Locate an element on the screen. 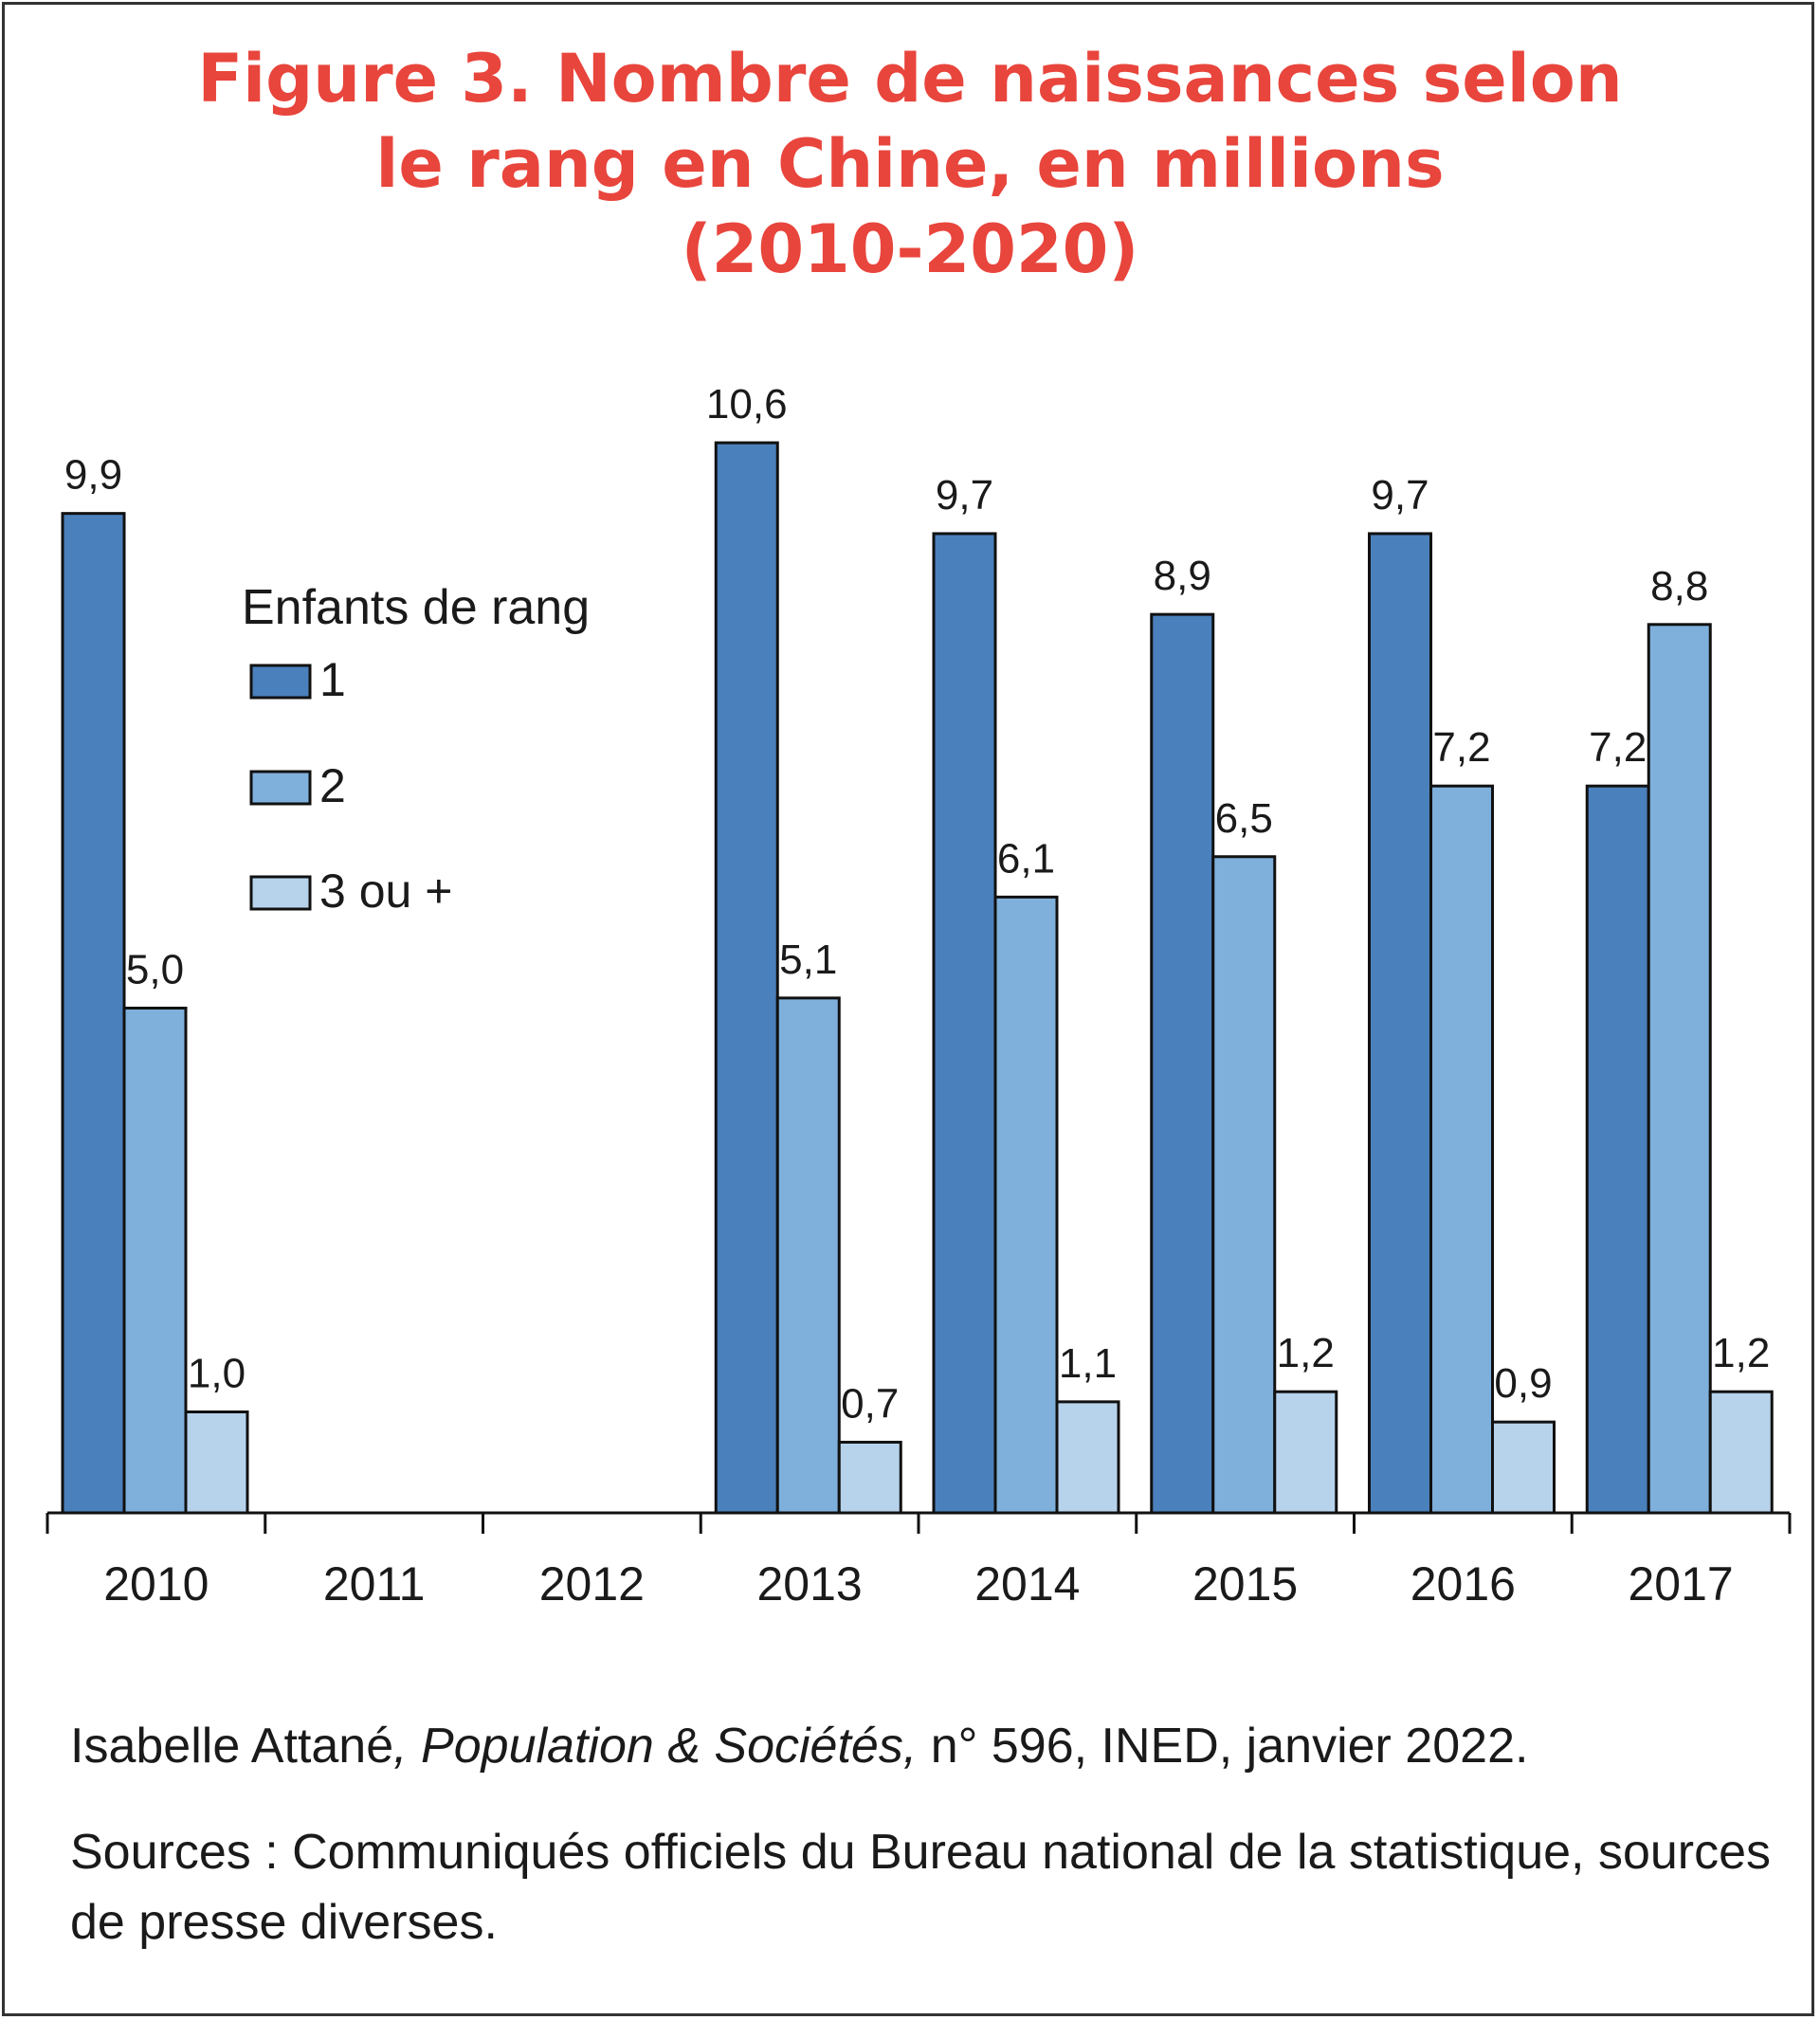 The width and height of the screenshot is (1820, 2020). data-label-2015-series-1: 8,9 is located at coordinates (1182, 576).